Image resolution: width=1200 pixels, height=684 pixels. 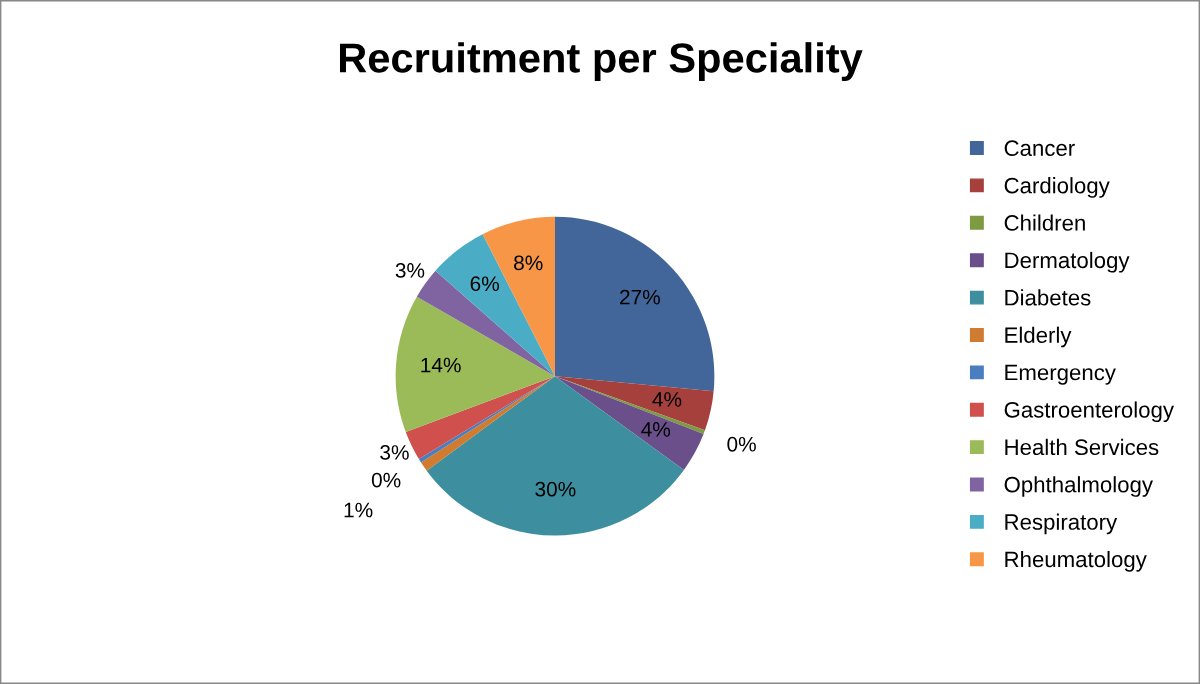 What do you see at coordinates (1061, 524) in the screenshot?
I see `legend-label: Respiratory` at bounding box center [1061, 524].